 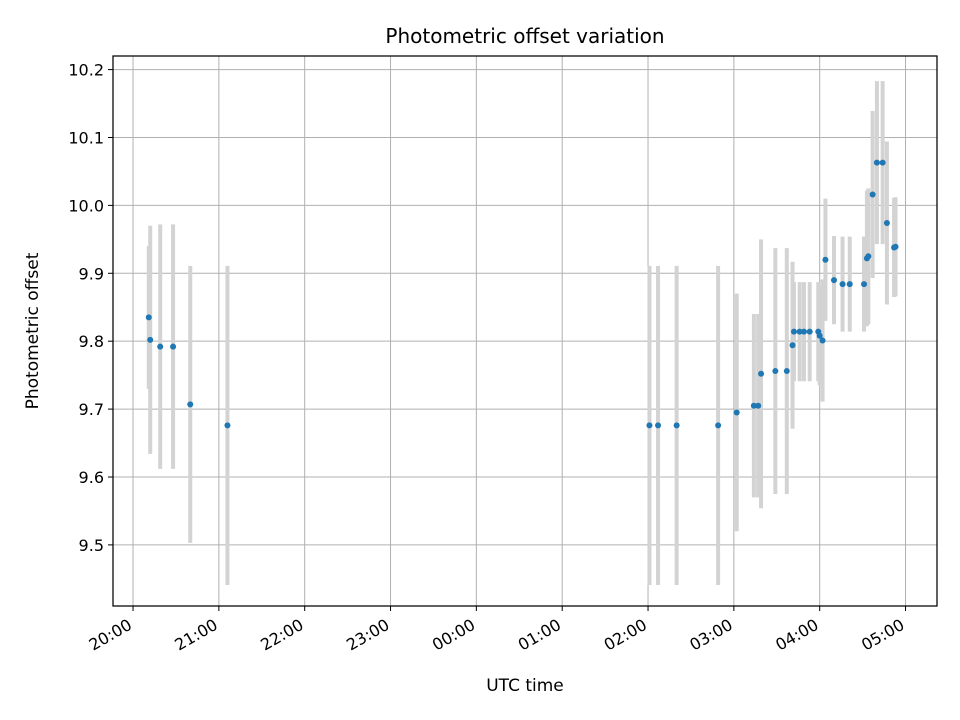 I want to click on y-tick-label: 9.9, so click(x=91, y=273).